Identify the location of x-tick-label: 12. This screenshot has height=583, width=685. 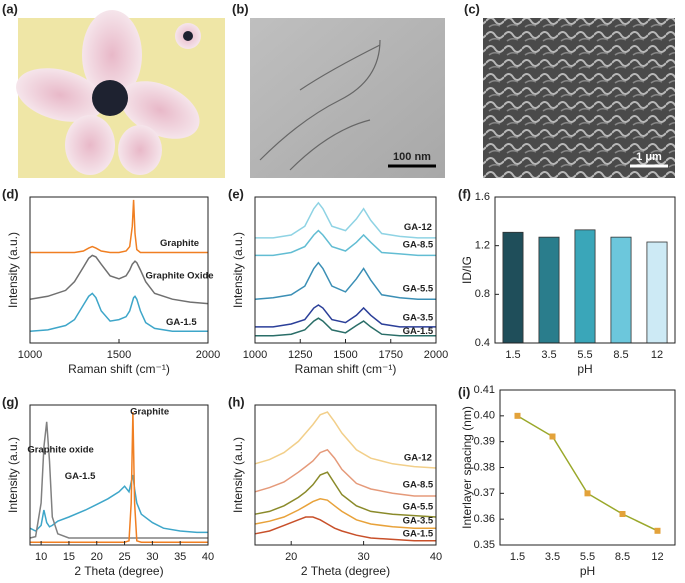
(657, 557).